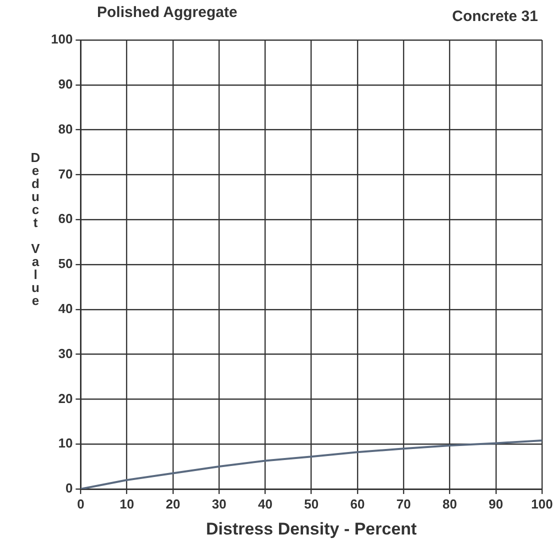  What do you see at coordinates (496, 504) in the screenshot?
I see `x-tick-label: 90` at bounding box center [496, 504].